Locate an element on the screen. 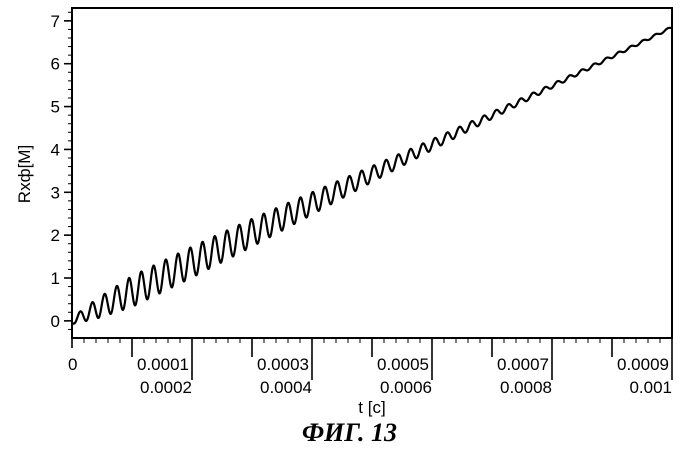 This screenshot has width=699, height=473. x-tick-label: 0.0005 is located at coordinates (403, 364).